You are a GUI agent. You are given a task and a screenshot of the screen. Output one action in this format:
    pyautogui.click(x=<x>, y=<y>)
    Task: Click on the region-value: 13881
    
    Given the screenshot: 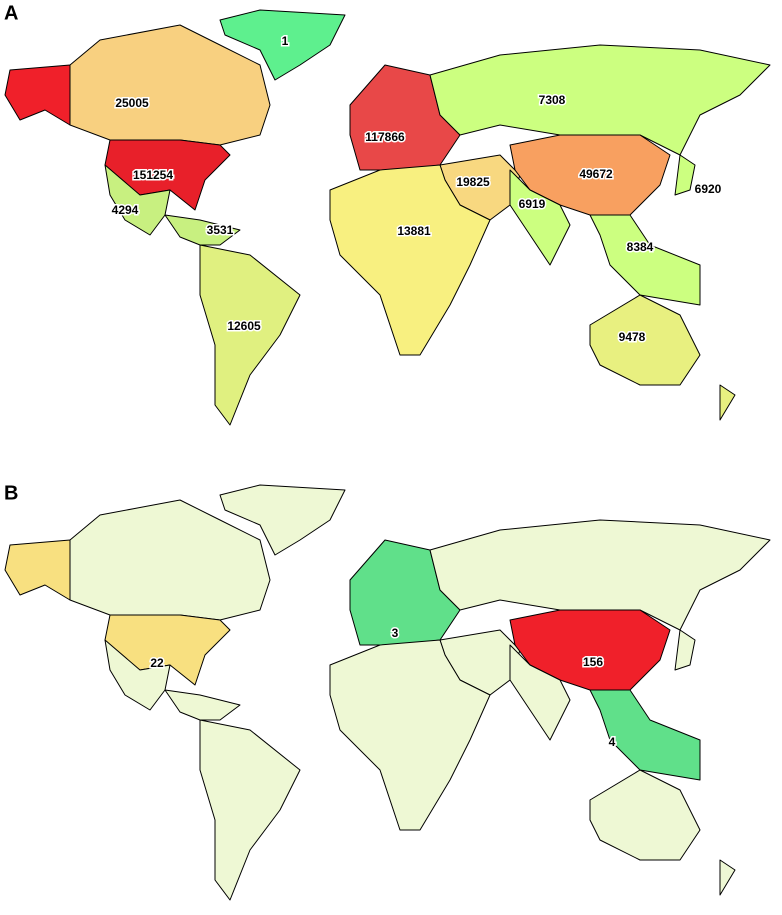 What is the action you would take?
    pyautogui.click(x=414, y=231)
    